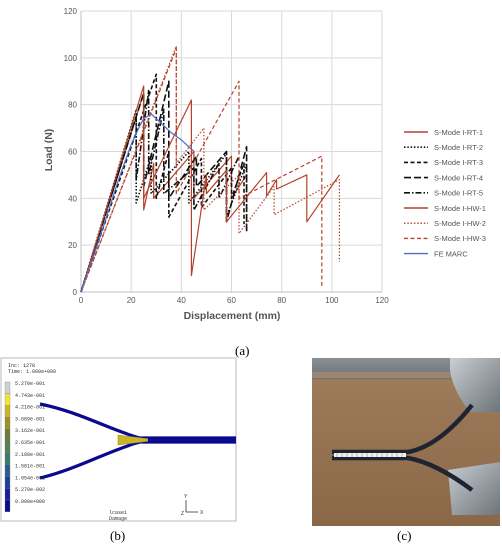 This screenshot has height=550, width=502. Describe the element at coordinates (458, 193) in the screenshot. I see `legend-label-5: S-Mode I-RT-5` at that location.